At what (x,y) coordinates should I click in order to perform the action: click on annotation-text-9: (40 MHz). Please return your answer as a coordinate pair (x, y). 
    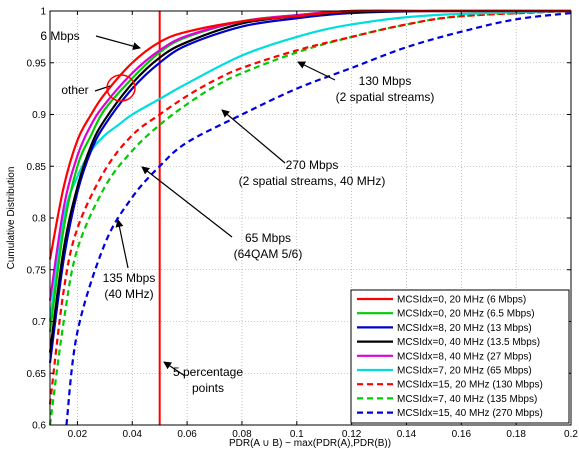
    Looking at the image, I should click on (128, 294).